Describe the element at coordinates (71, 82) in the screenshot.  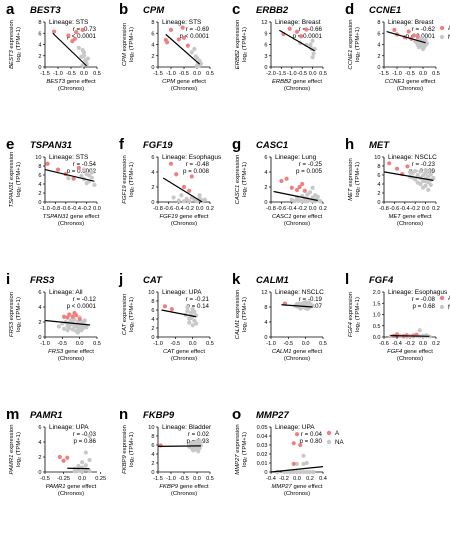
I see `x-axis-label: BEST3 gene effect` at that location.